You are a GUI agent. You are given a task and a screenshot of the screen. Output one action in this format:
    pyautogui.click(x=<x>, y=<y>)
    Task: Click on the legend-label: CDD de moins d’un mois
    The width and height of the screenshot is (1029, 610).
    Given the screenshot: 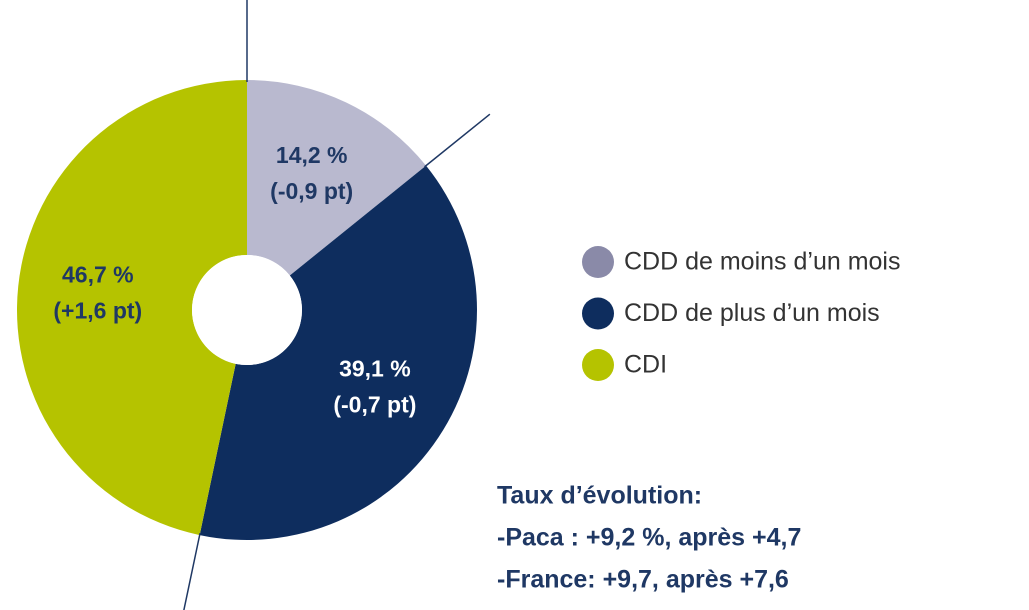 What is the action you would take?
    pyautogui.click(x=762, y=262)
    